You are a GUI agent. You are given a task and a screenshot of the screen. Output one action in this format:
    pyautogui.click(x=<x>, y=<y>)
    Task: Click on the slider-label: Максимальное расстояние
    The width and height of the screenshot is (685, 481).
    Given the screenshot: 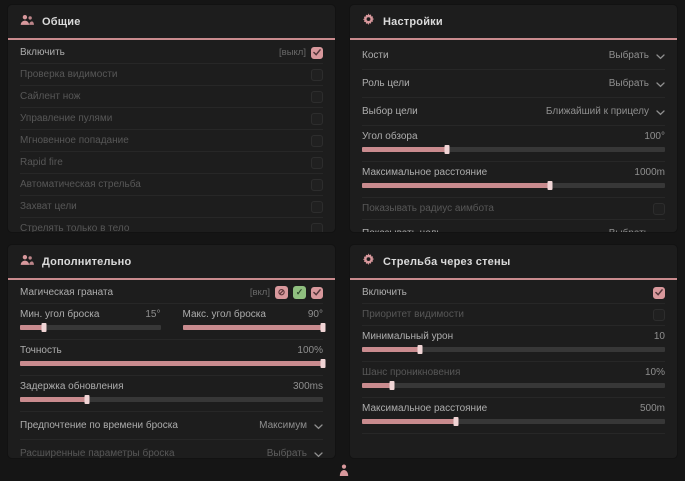 What is the action you would take?
    pyautogui.click(x=425, y=172)
    